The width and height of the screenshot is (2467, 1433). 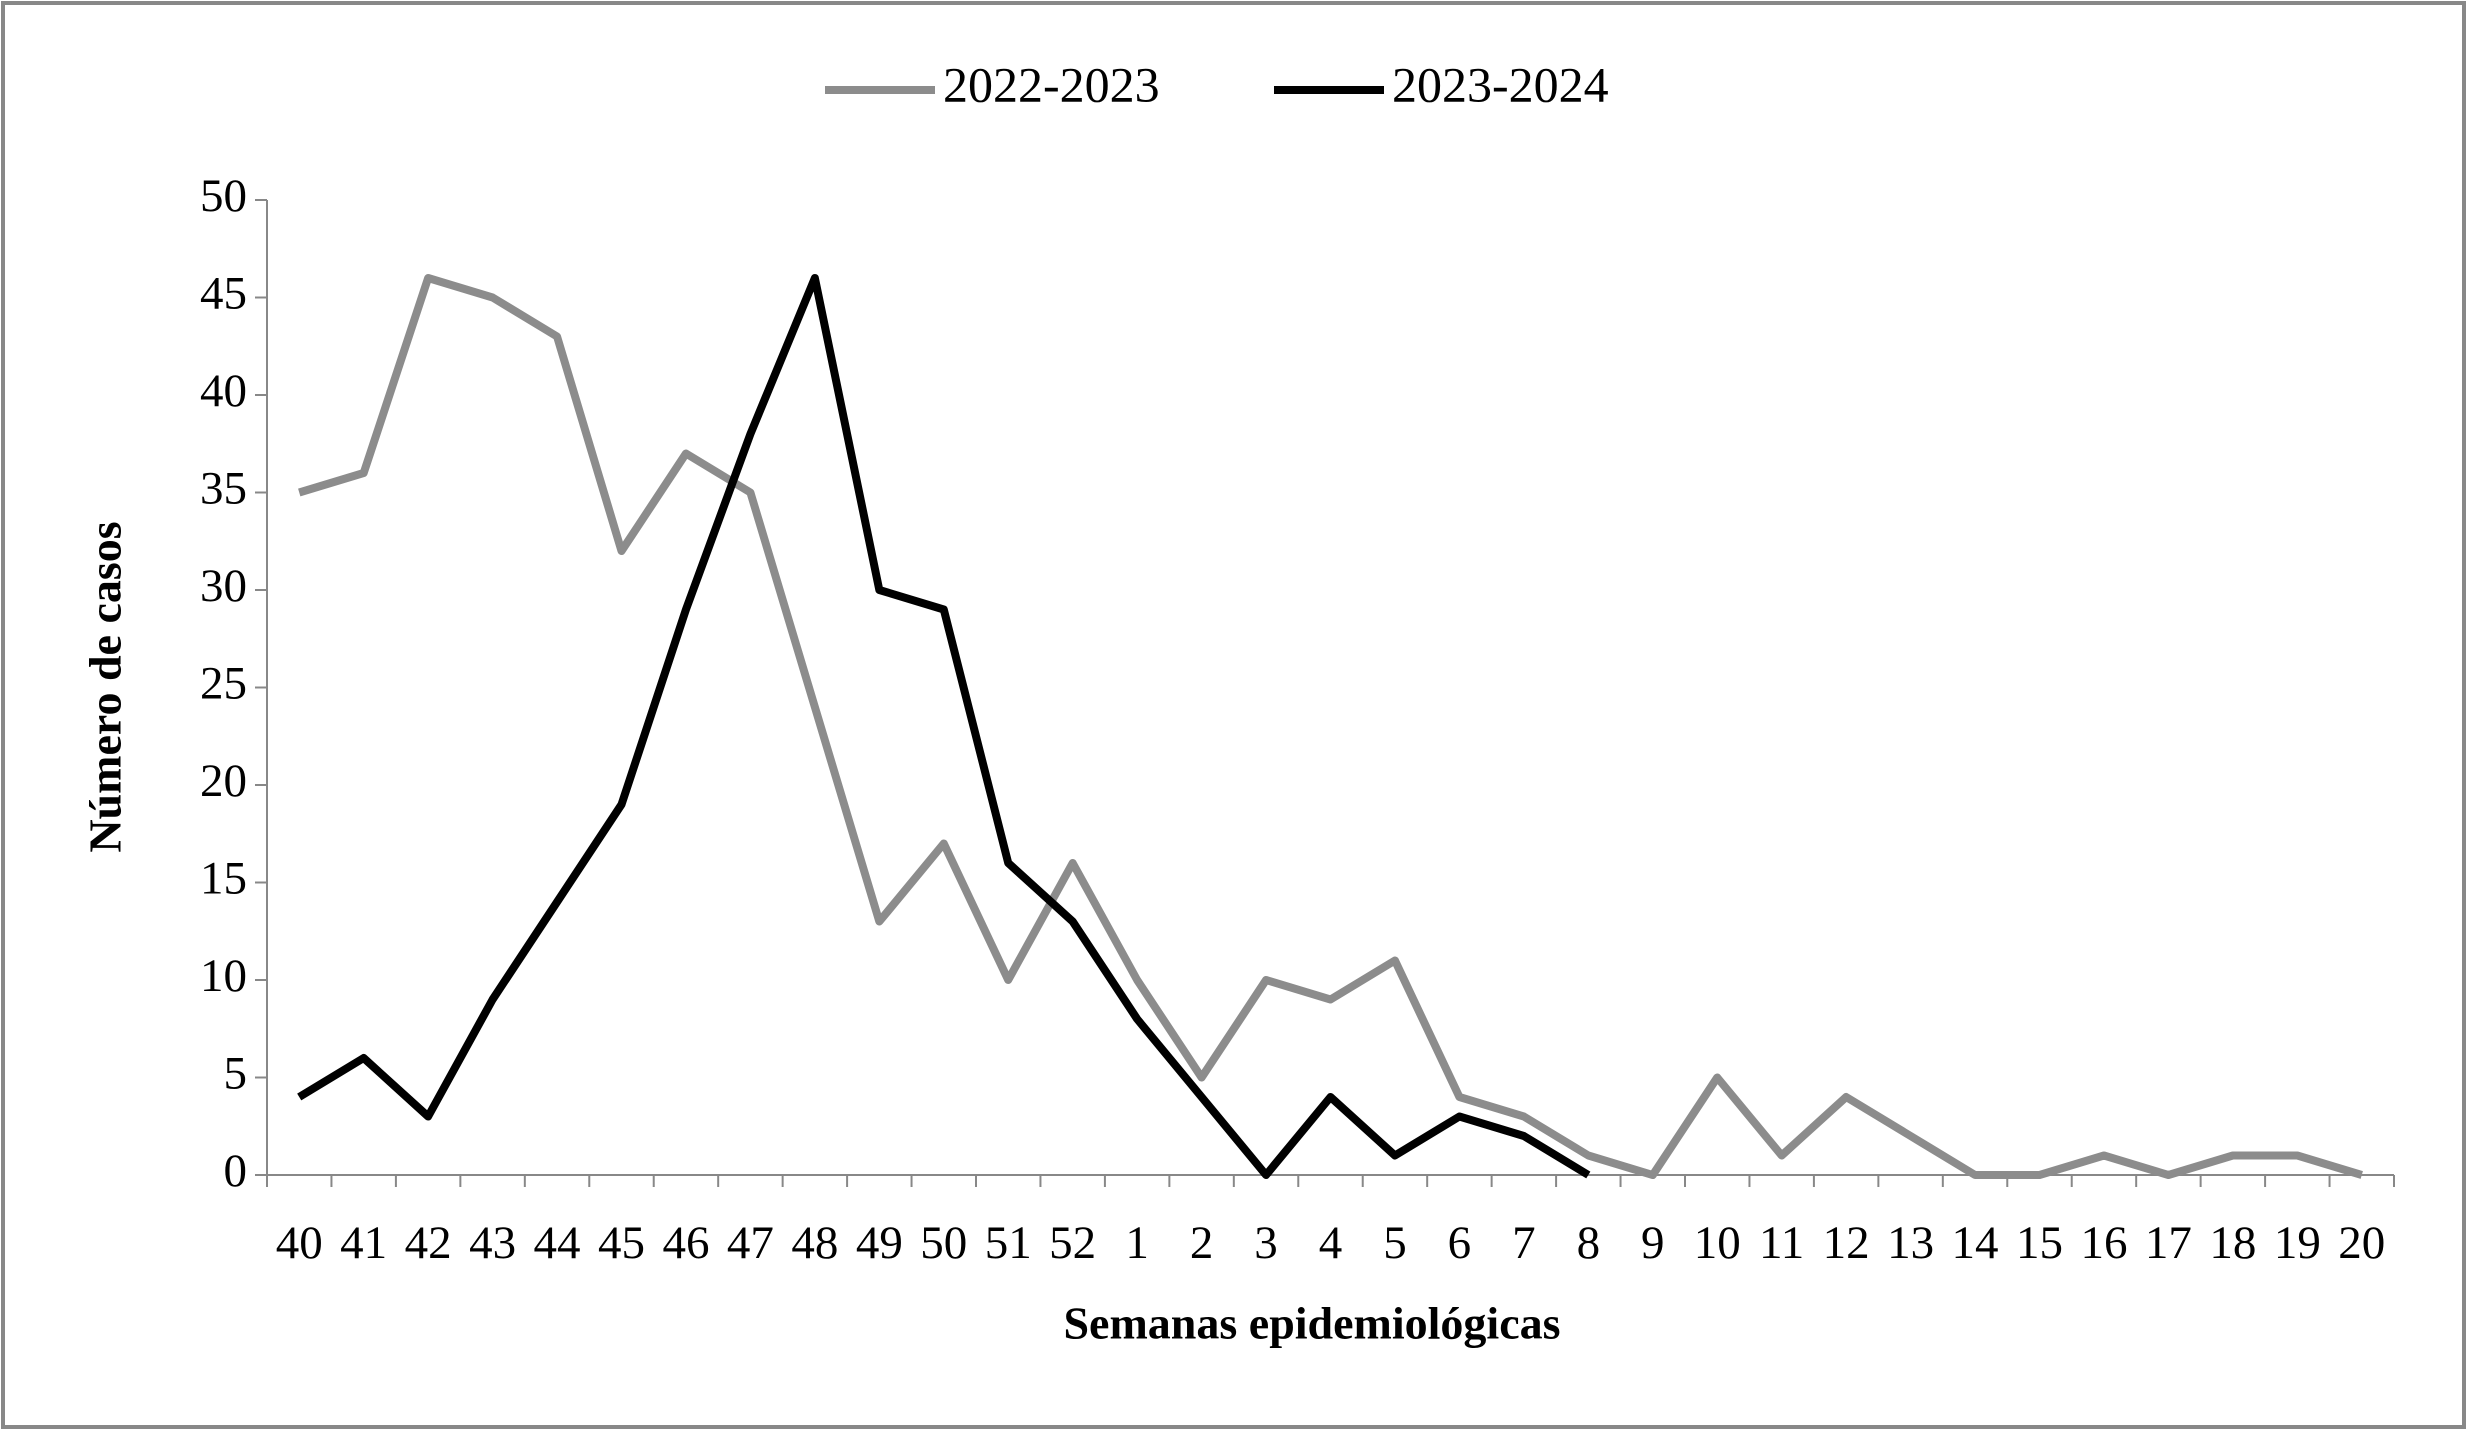 What do you see at coordinates (1331, 1243) in the screenshot?
I see `x-tick-label: 4` at bounding box center [1331, 1243].